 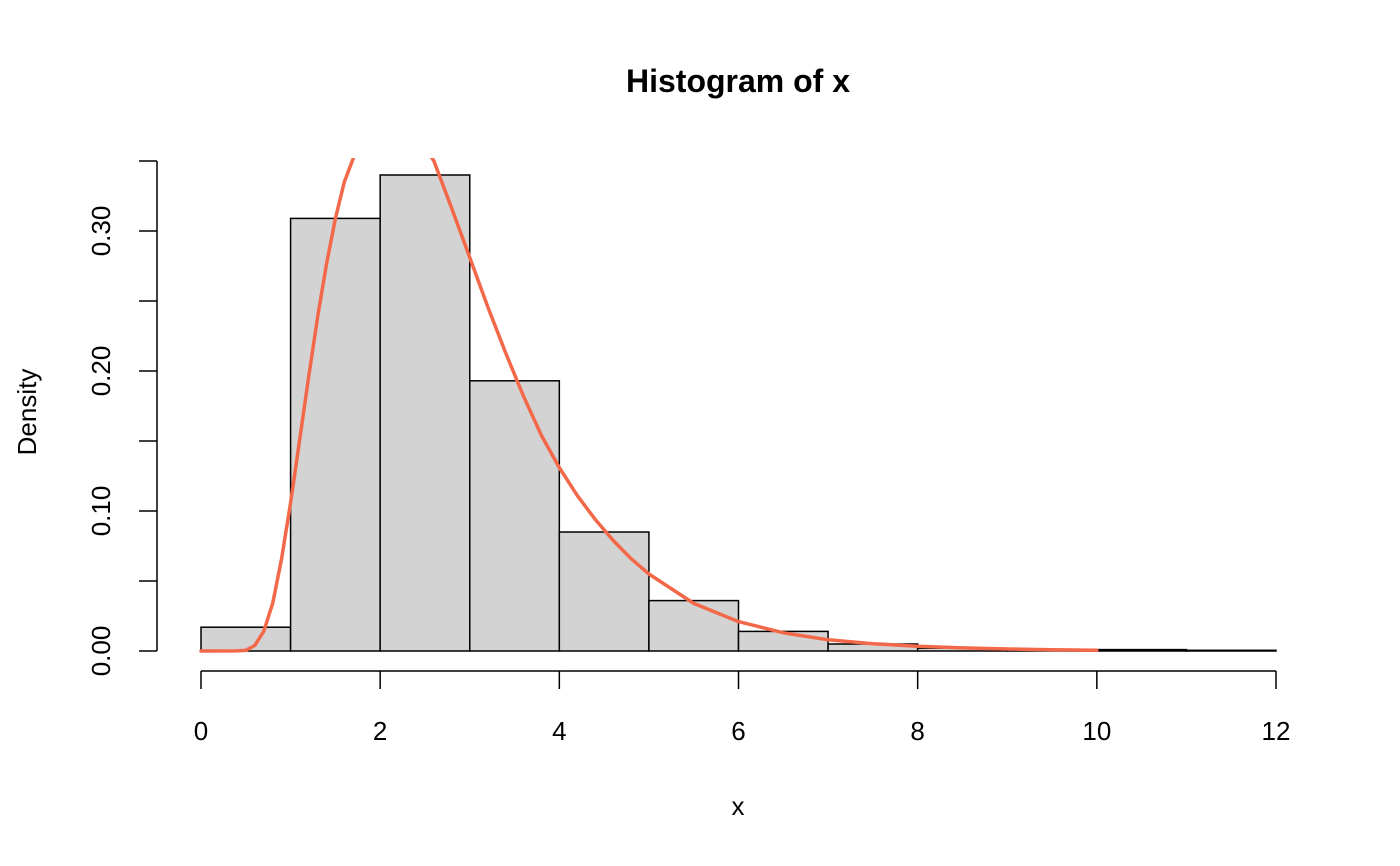 What do you see at coordinates (738, 806) in the screenshot?
I see `x-axis-label: x` at bounding box center [738, 806].